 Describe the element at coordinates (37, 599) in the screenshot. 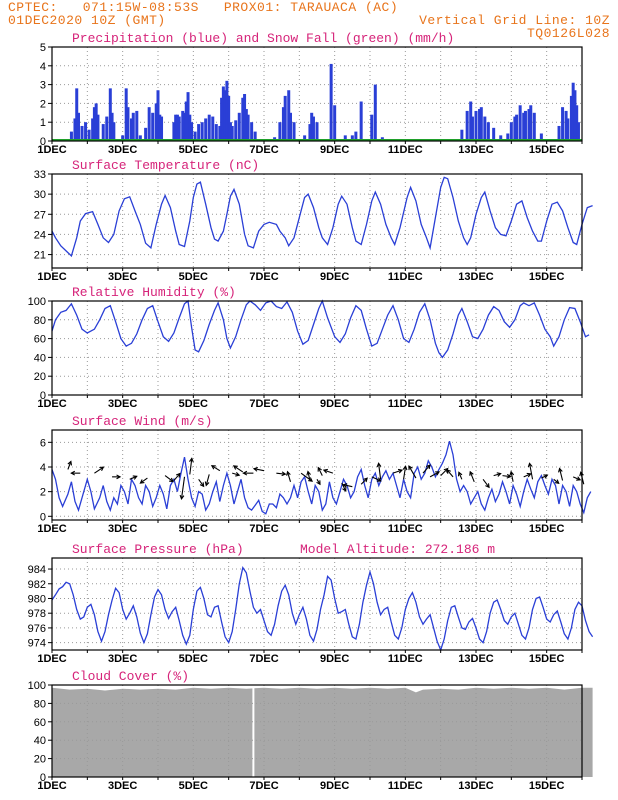

I see `y-tick-label: 980` at that location.